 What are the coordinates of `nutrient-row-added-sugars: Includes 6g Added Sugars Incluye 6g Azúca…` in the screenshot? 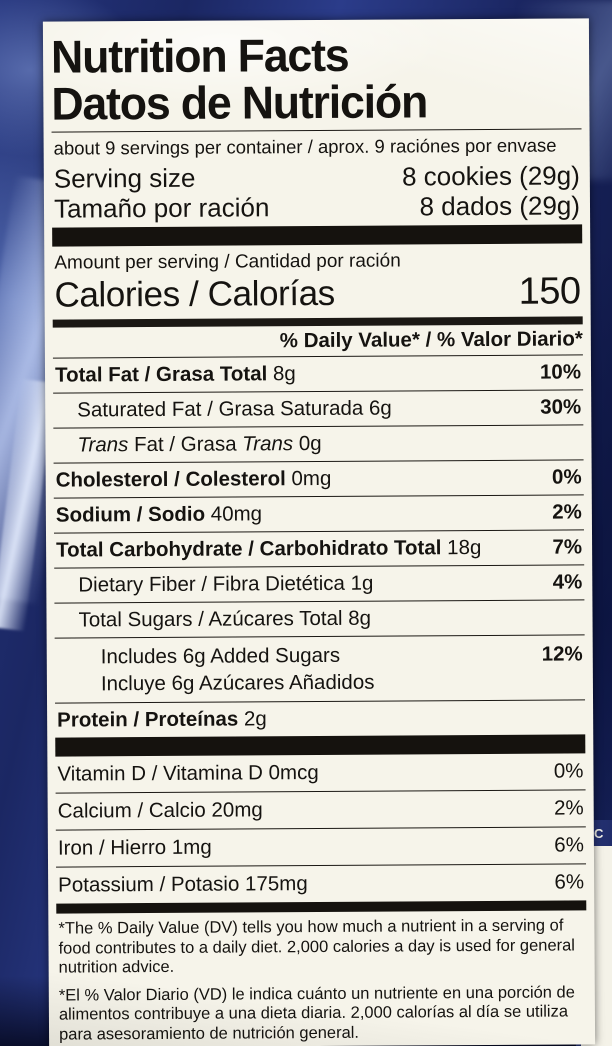 It's located at (320, 668).